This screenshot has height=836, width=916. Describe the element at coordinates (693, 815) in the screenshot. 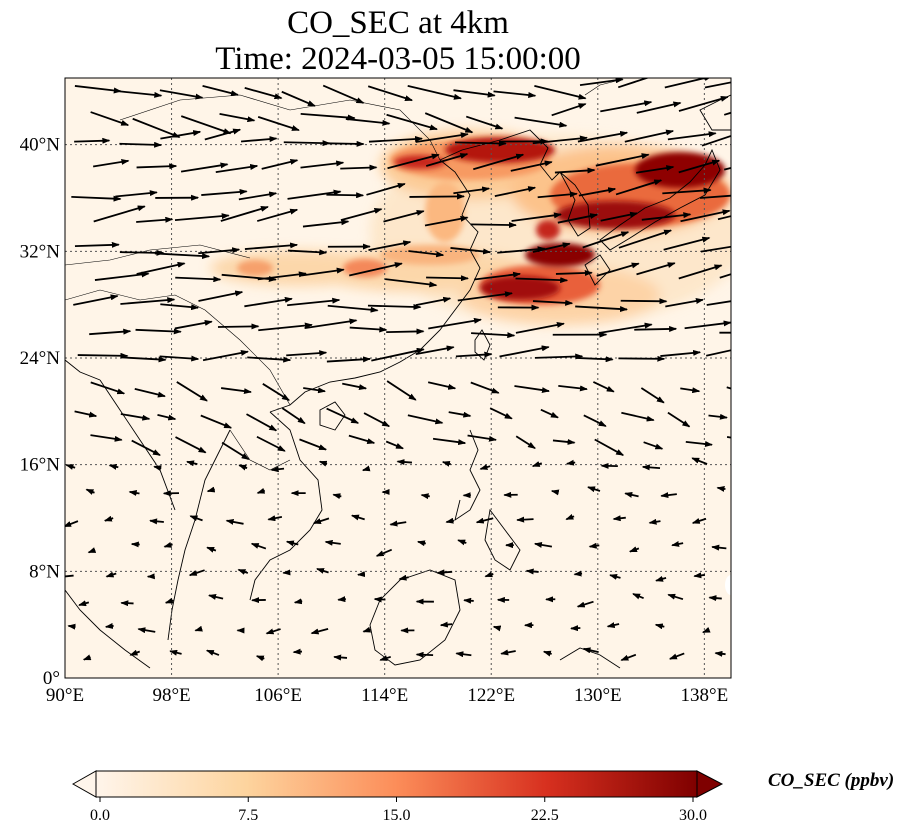

I see `colorbar-tick-label: 30.0` at that location.